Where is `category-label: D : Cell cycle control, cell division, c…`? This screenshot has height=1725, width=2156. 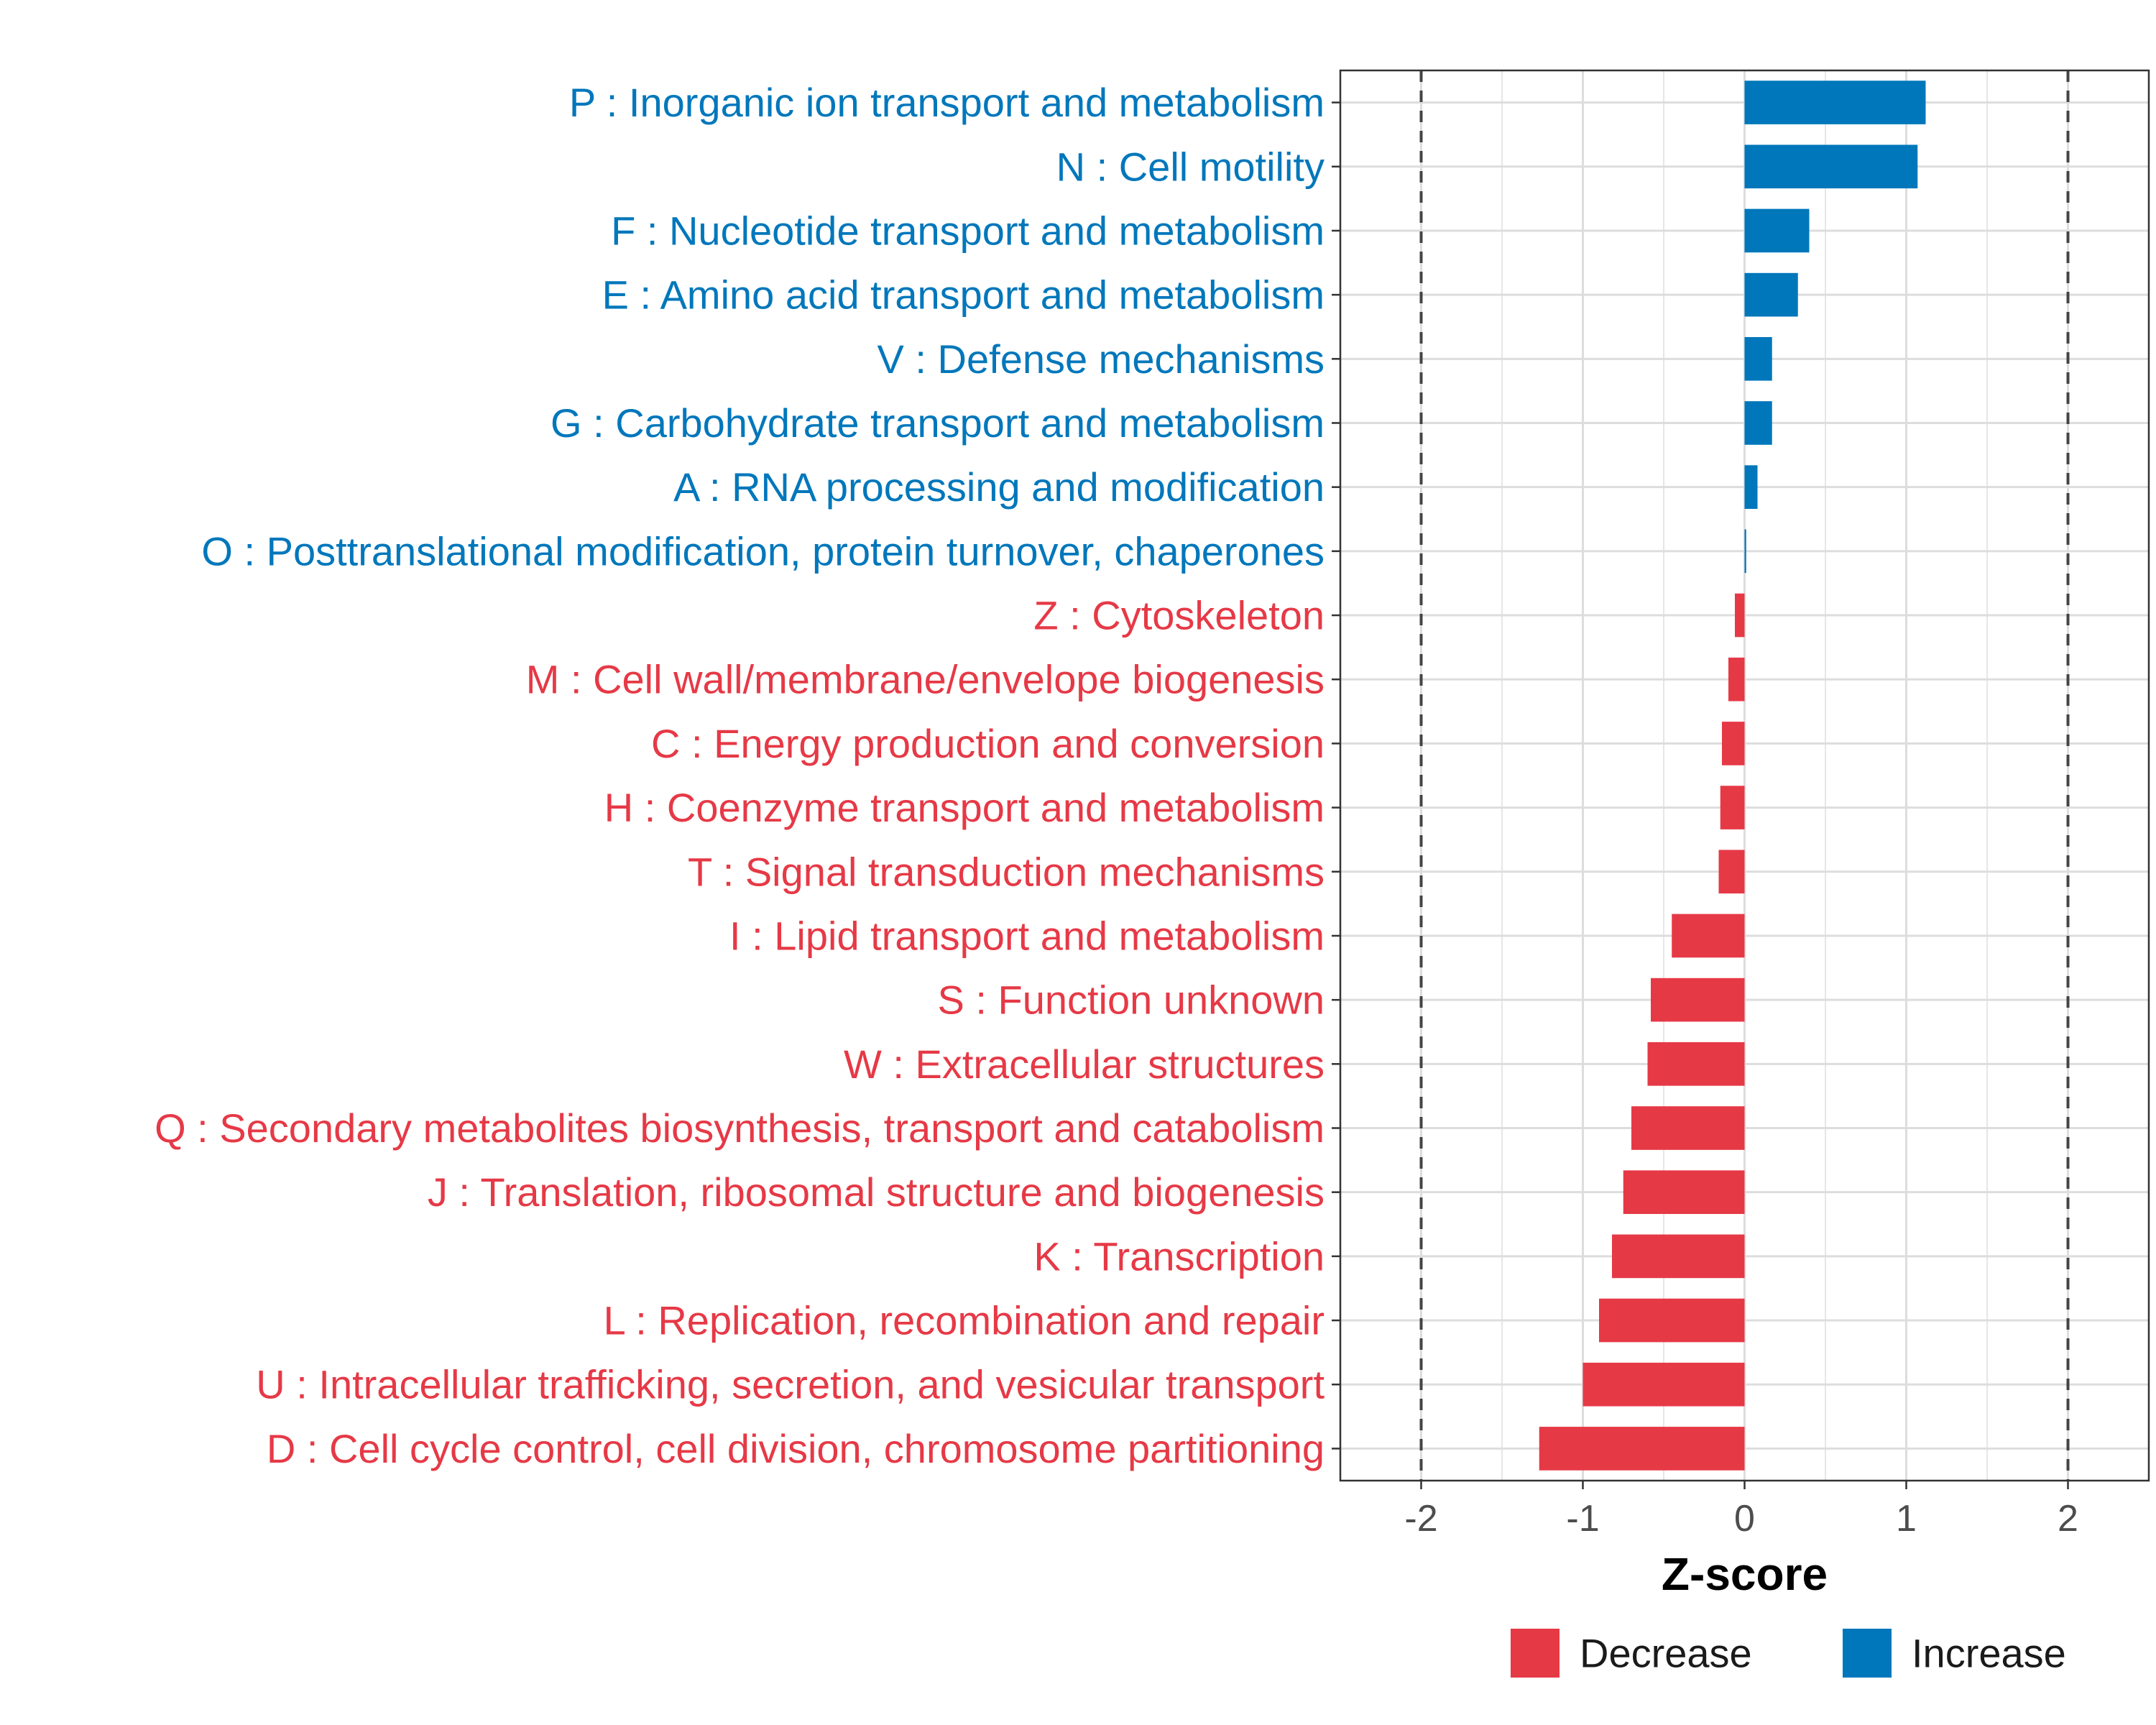 category-label: D : Cell cycle control, cell division, c… is located at coordinates (796, 1448).